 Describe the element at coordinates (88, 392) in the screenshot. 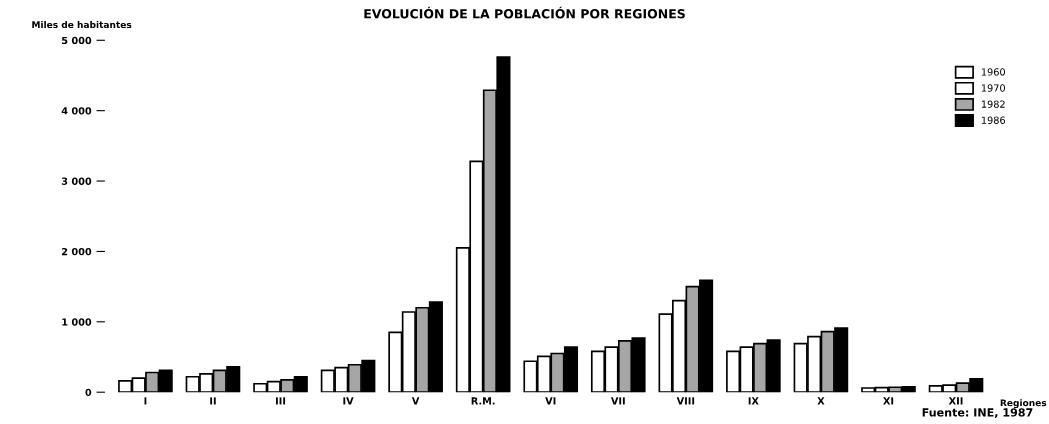

I see `y-tick-label: 0` at that location.